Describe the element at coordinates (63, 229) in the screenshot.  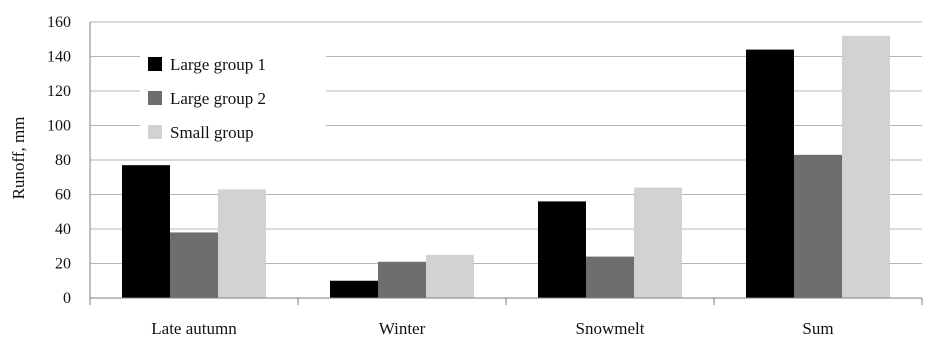
I see `y-tick-label-40: 40` at that location.